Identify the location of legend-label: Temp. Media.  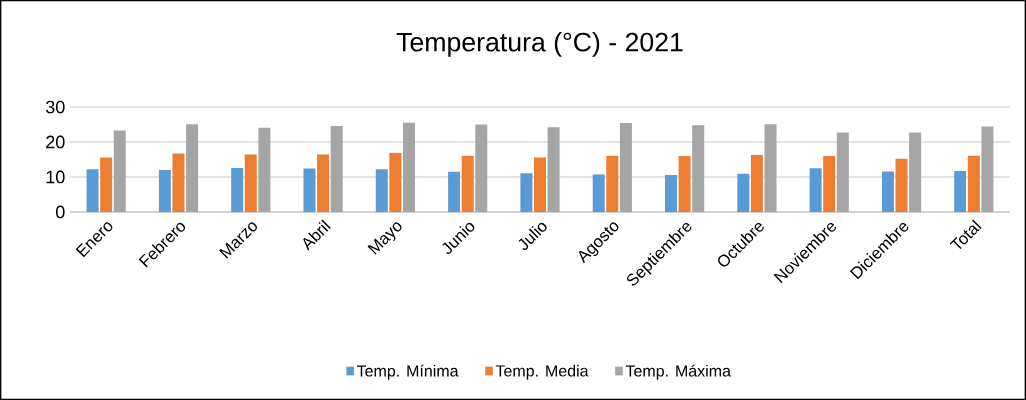
(542, 372).